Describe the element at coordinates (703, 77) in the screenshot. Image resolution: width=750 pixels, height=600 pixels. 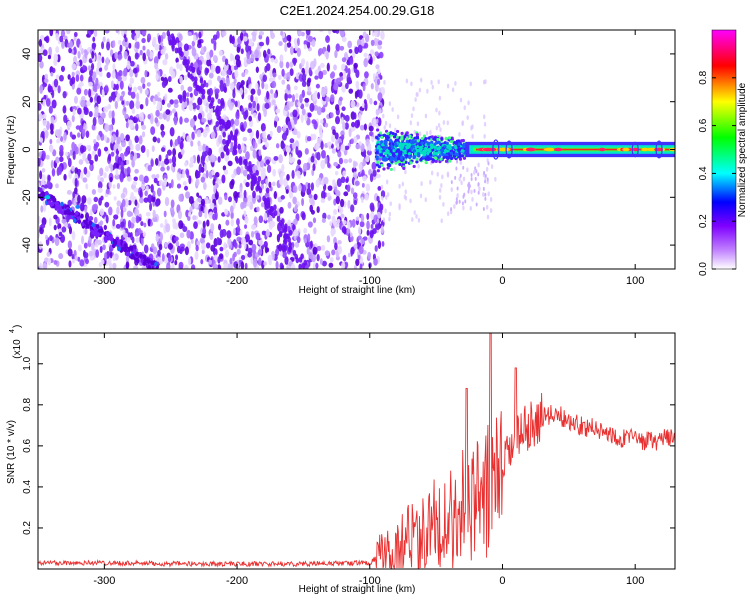
I see `colorbar-tick-label: 0.8` at that location.